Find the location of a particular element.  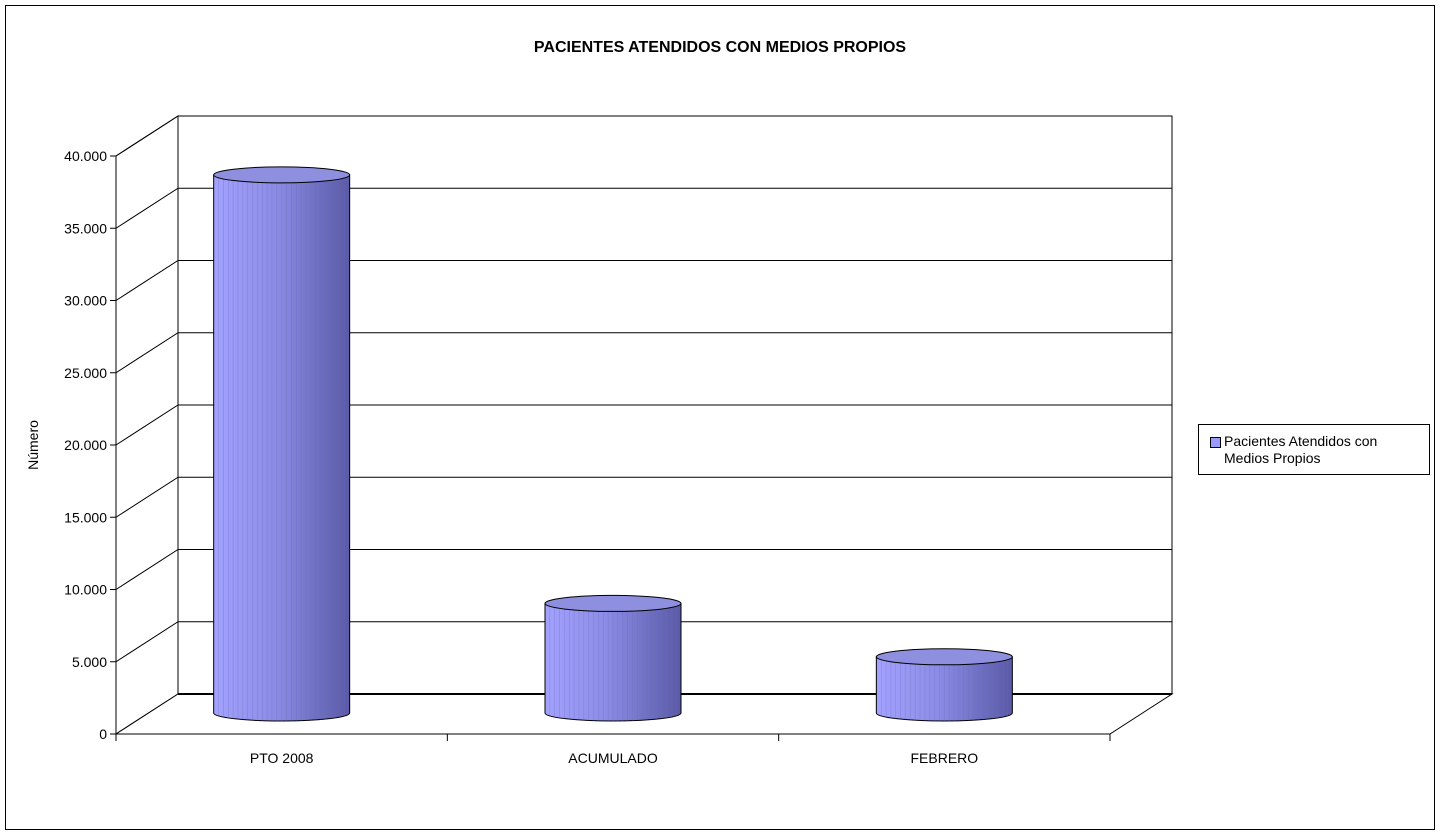

x-tick-label: PTO 2008 is located at coordinates (282, 758).